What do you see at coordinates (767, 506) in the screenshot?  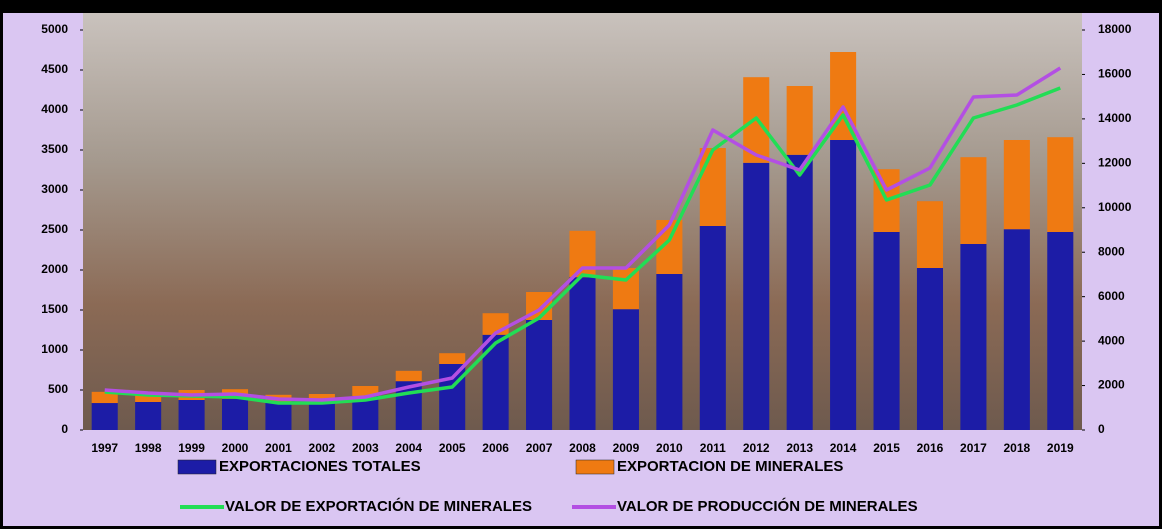 I see `legend-label: VALOR DE PRODUCCIÓN DE MINERALES` at bounding box center [767, 506].